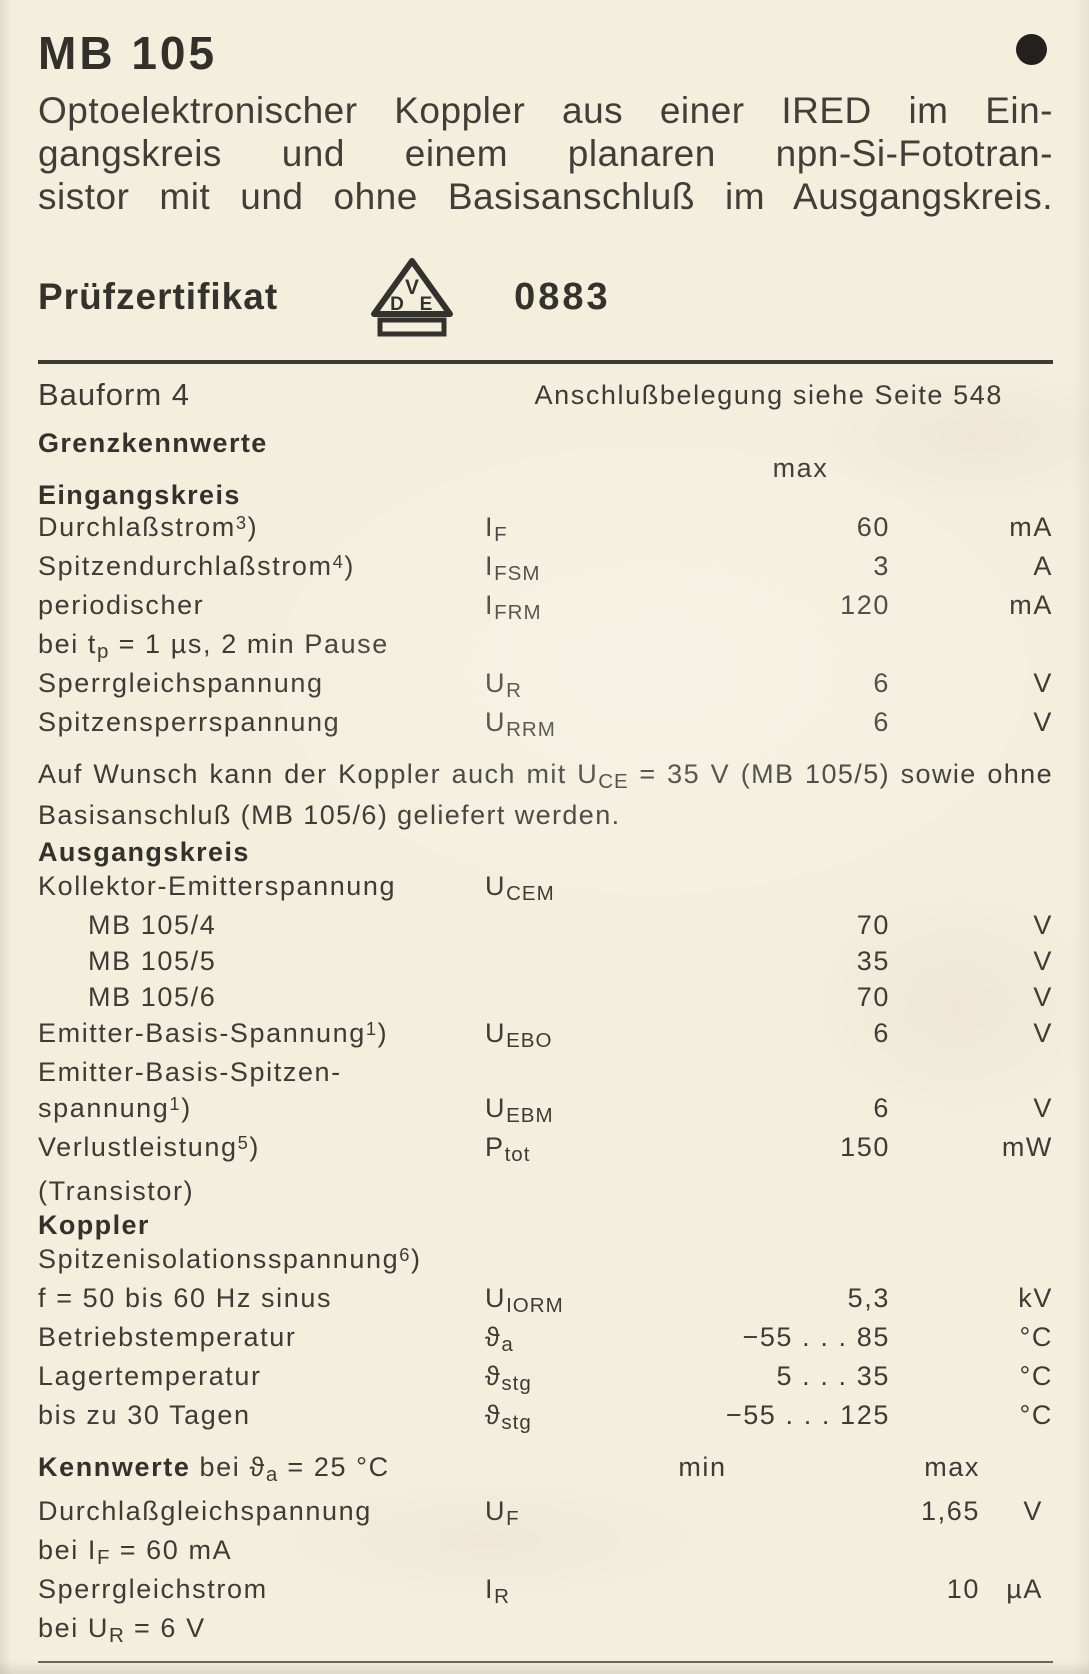  What do you see at coordinates (545, 1629) in the screenshot?
I see `spec-condition-row: bei UR = 6 V` at bounding box center [545, 1629].